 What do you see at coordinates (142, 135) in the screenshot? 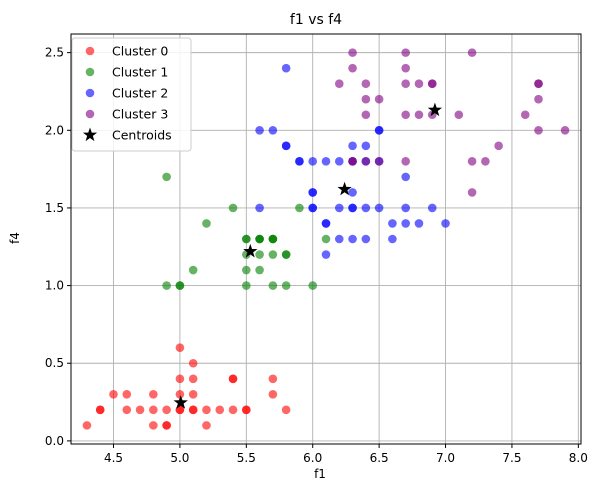
I see `legend-entry-label: Centroids` at bounding box center [142, 135].